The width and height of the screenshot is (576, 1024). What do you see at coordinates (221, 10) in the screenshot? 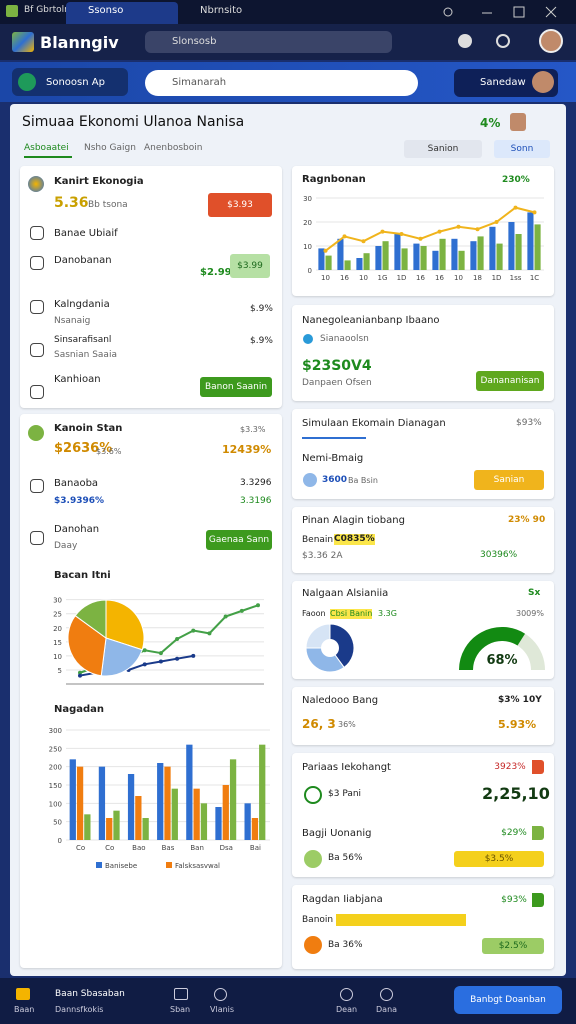
I see `tab: Nbrnsito` at bounding box center [221, 10].